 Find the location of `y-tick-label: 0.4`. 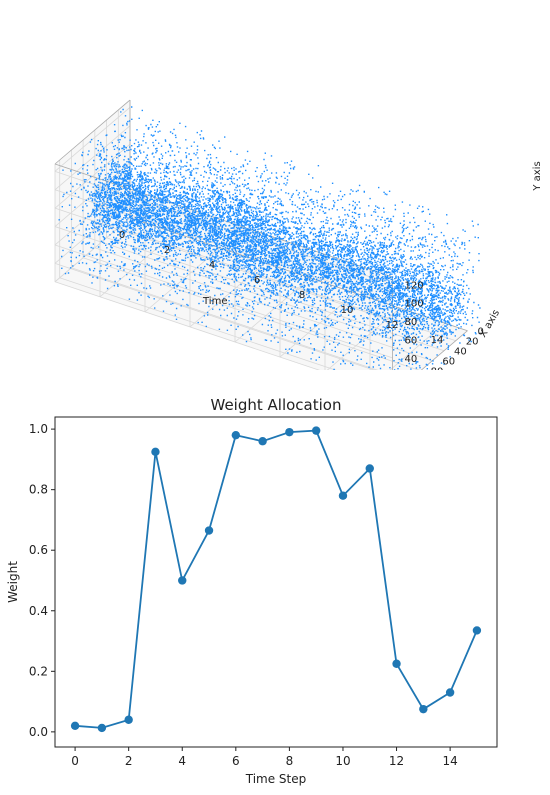

y-tick-label: 0.4 is located at coordinates (38, 611).